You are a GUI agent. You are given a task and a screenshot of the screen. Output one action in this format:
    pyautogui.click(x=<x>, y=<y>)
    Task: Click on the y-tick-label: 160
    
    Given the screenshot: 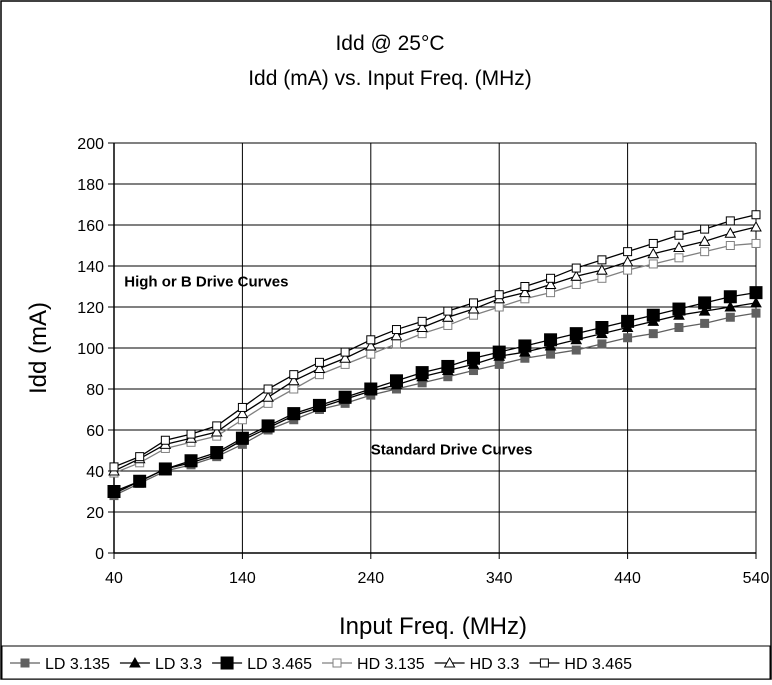 What is the action you would take?
    pyautogui.click(x=90, y=226)
    